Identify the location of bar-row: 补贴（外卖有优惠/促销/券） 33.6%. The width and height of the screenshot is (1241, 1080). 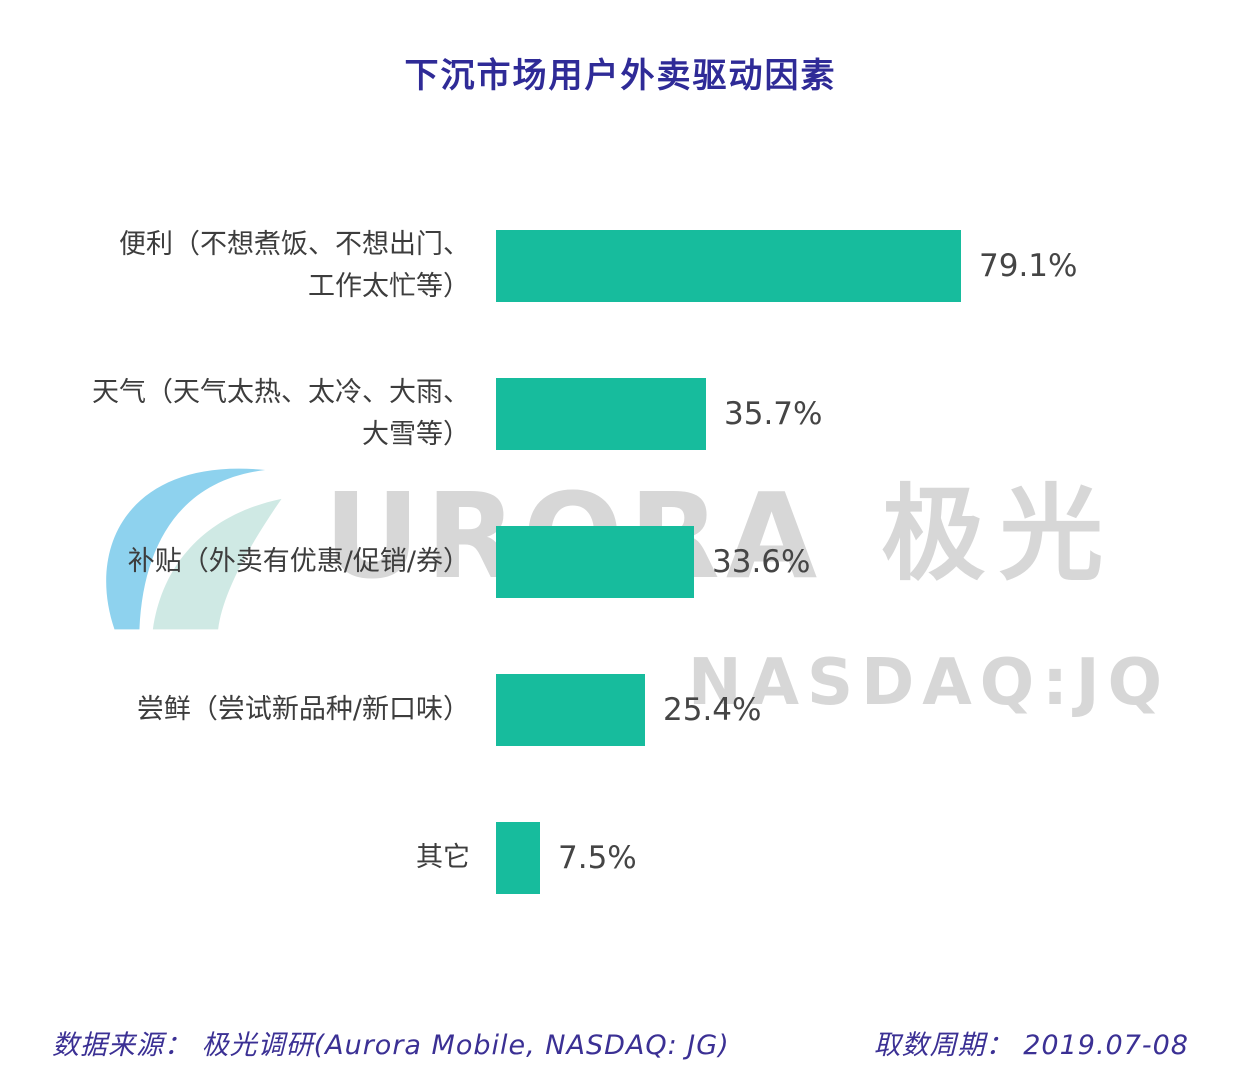
(620, 562).